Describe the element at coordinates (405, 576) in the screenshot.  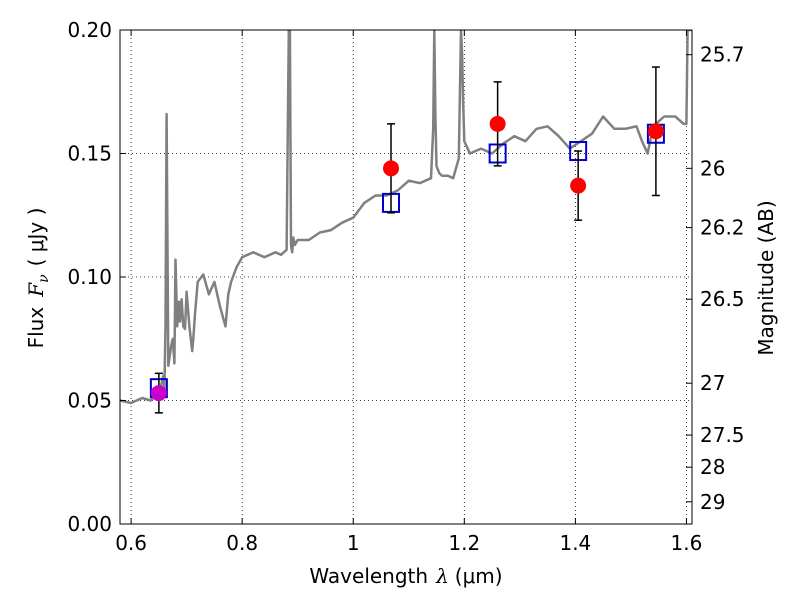
I see `x-axis-title: Wavelength λ (μm)` at that location.